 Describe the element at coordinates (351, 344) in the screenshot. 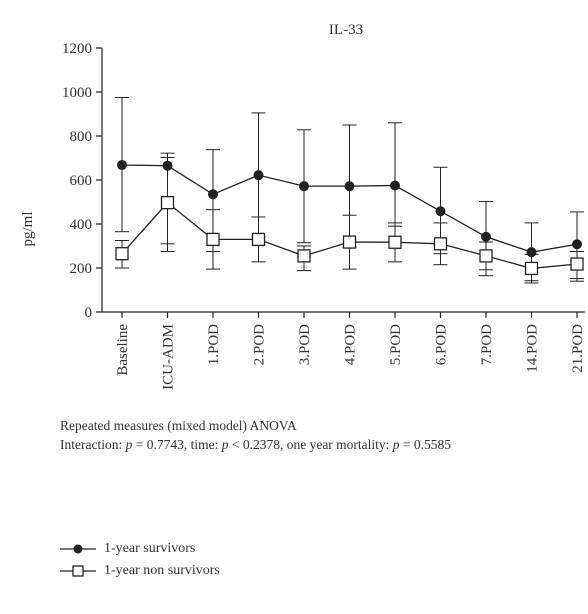

I see `x-tick-label: 4.POD` at that location.